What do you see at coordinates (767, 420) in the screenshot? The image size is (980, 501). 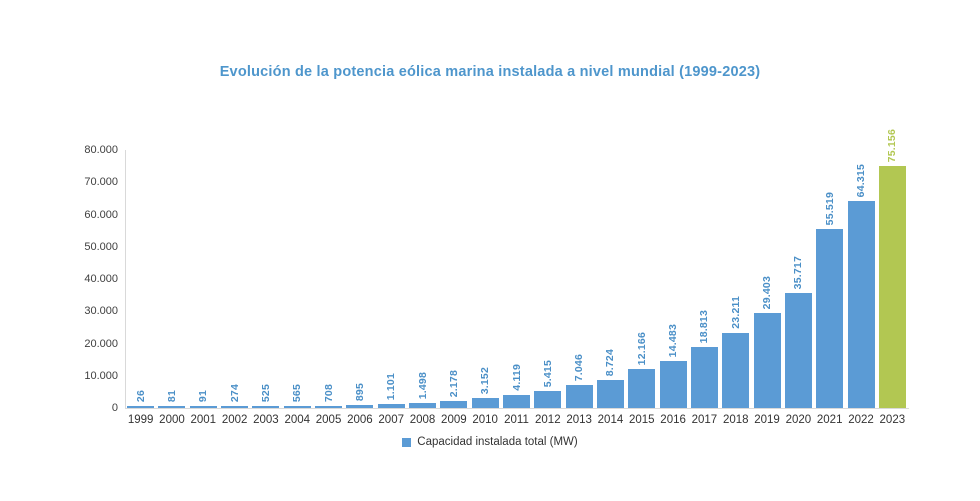 I see `x-tick-label-2019: 2019` at bounding box center [767, 420].